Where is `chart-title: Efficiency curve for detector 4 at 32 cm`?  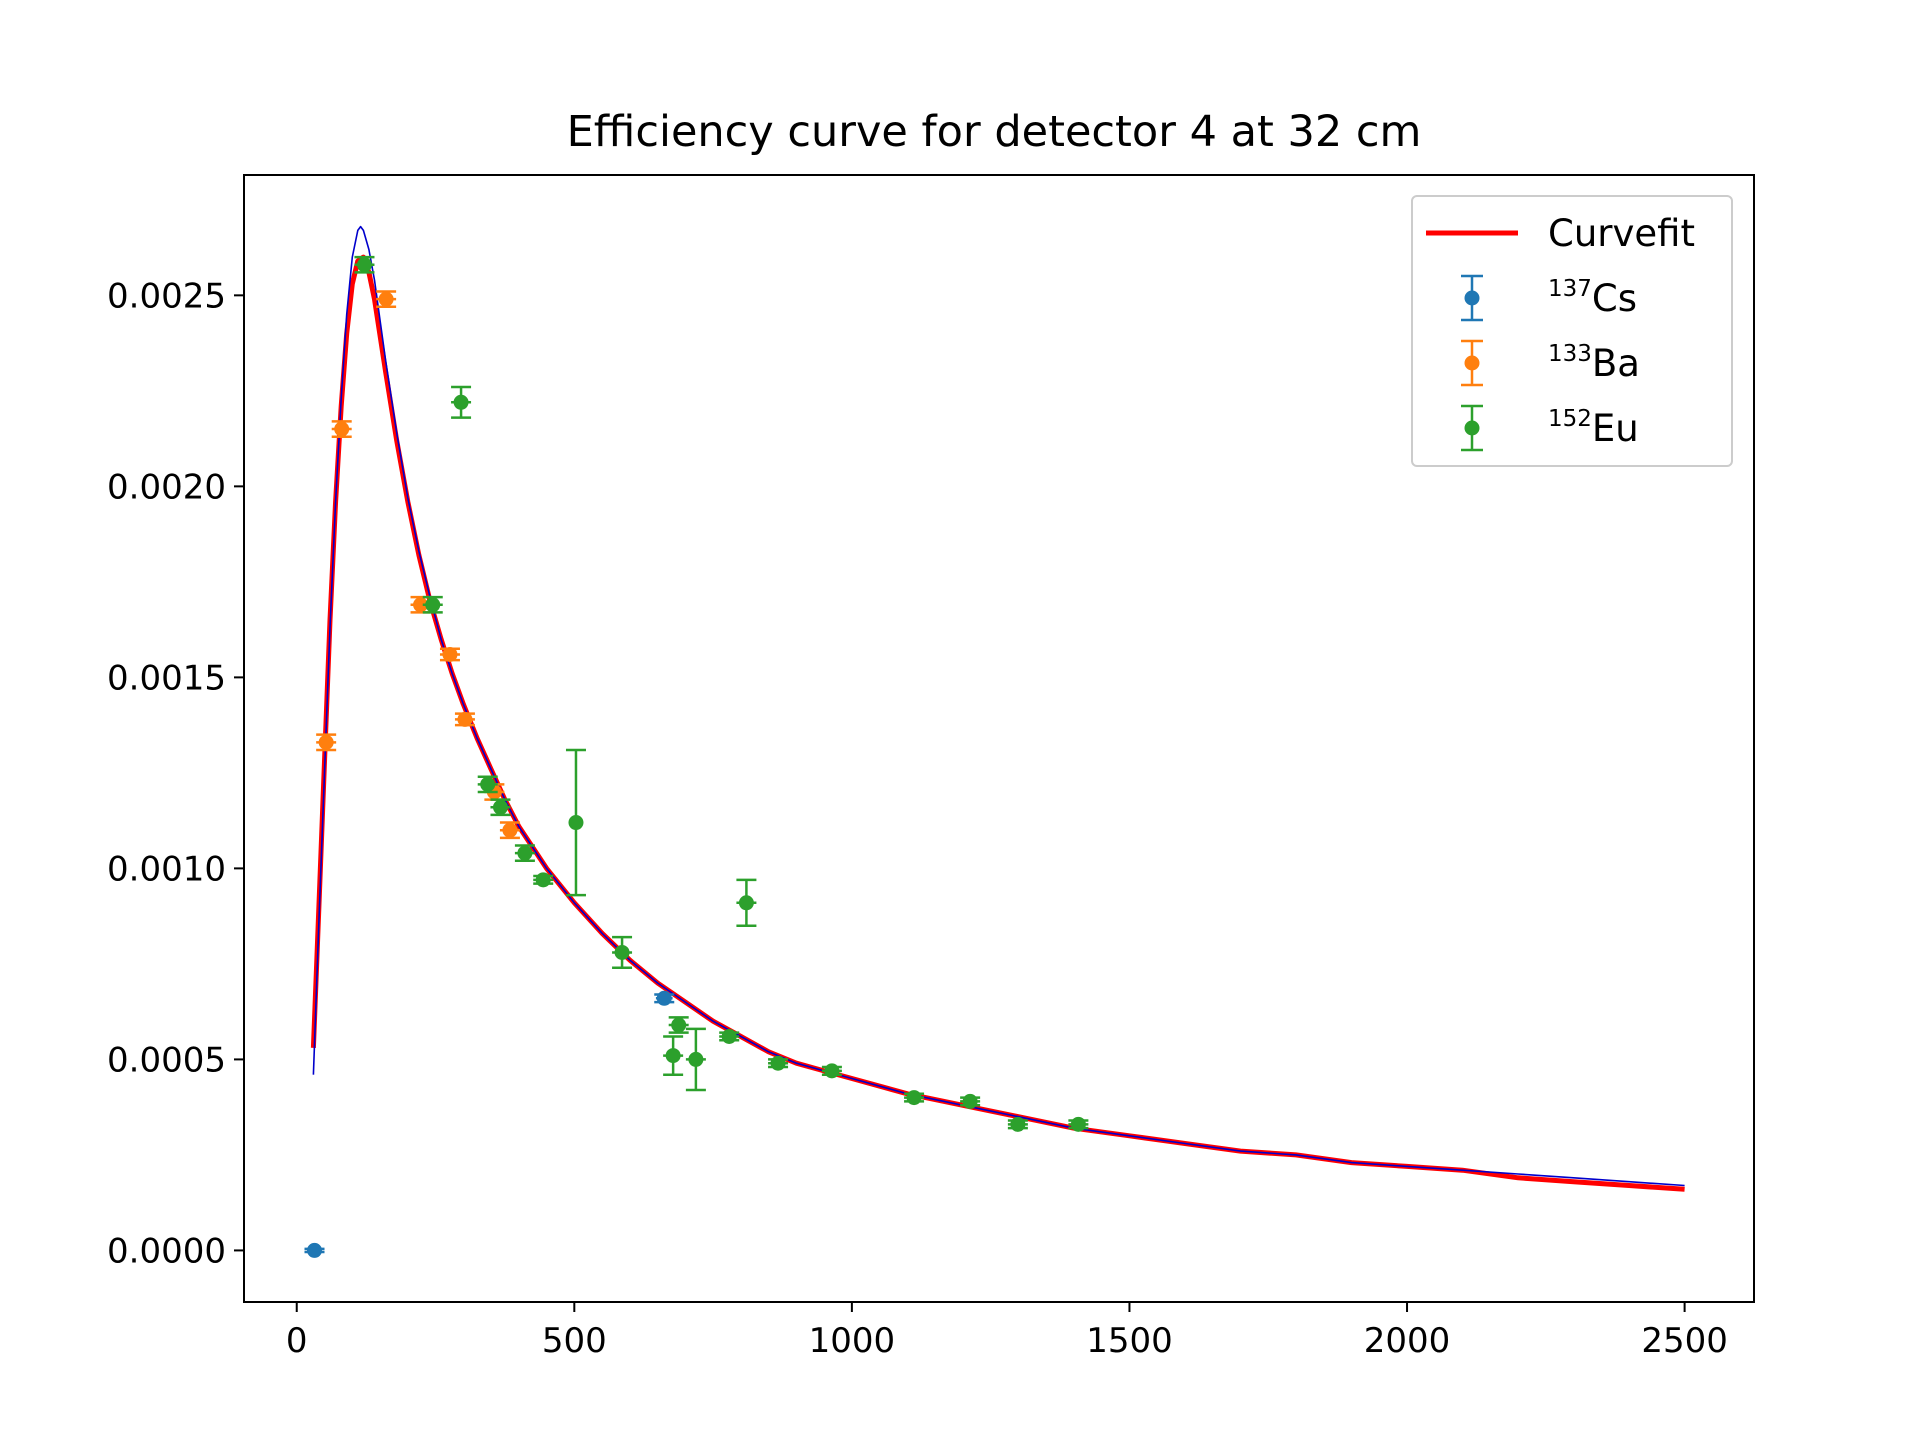 chart-title: Efficiency curve for detector 4 at 32 cm is located at coordinates (994, 132).